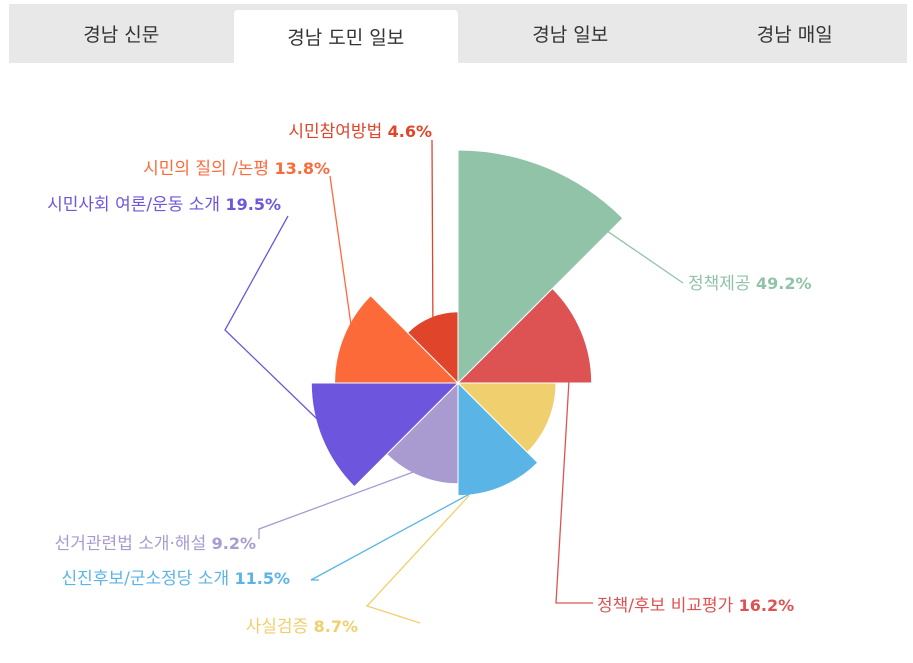 Image resolution: width=913 pixels, height=663 pixels. Describe the element at coordinates (570, 35) in the screenshot. I see `tab-gyeongnam-ilbo: 경남 일보` at that location.